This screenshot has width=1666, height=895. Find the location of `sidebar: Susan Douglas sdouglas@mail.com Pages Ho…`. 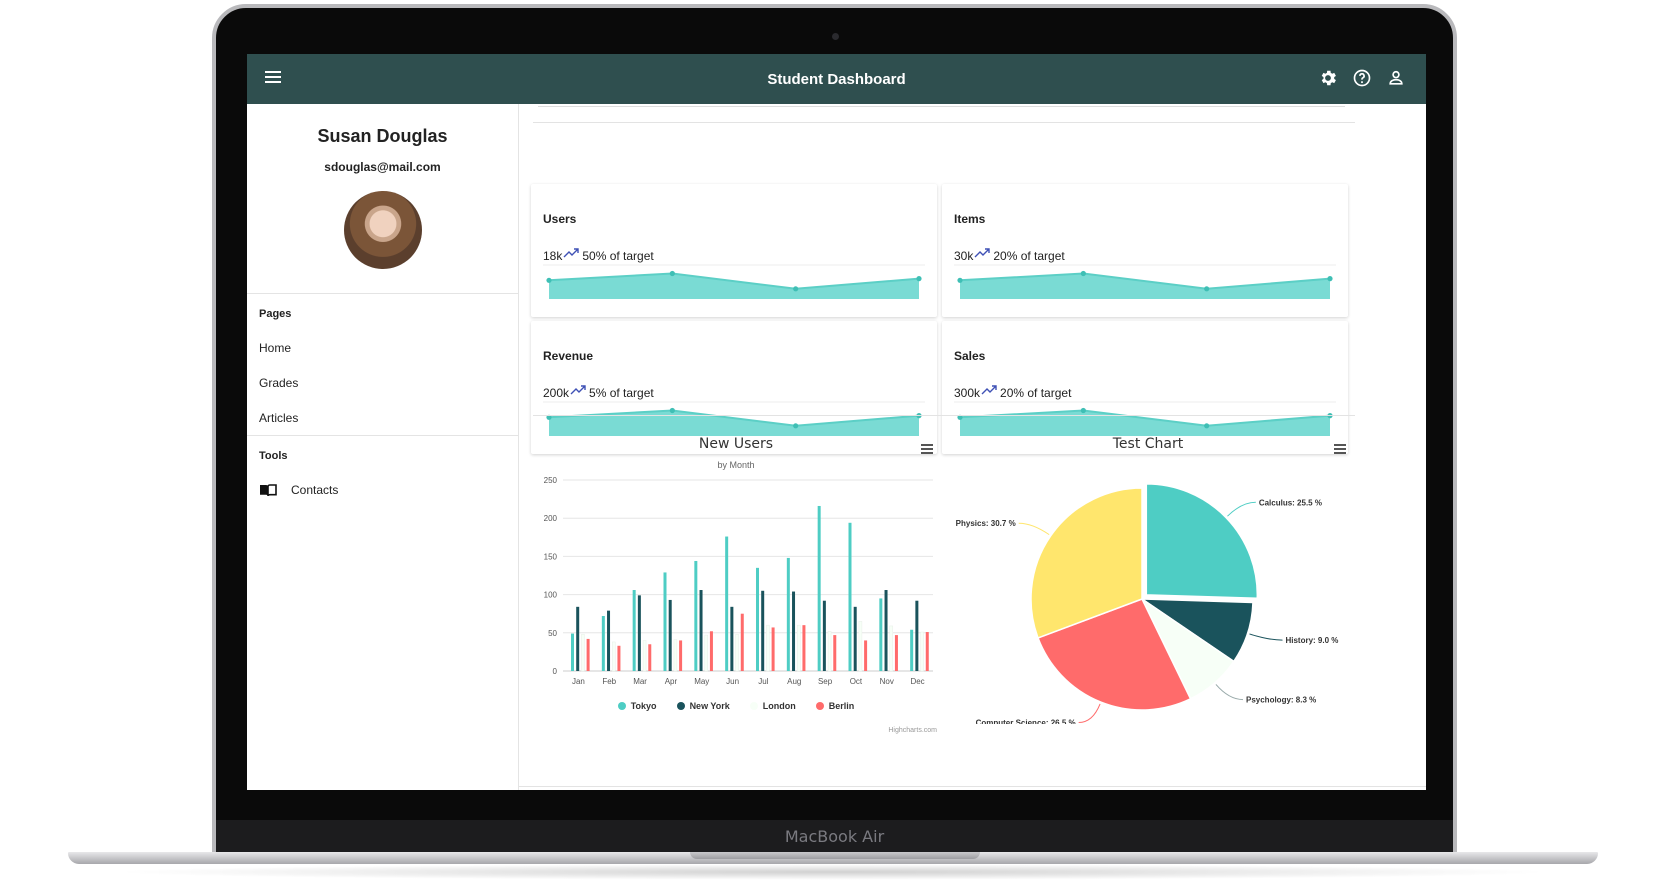

sidebar: Susan Douglas sdouglas@mail.com Pages Ho… is located at coordinates (383, 447).